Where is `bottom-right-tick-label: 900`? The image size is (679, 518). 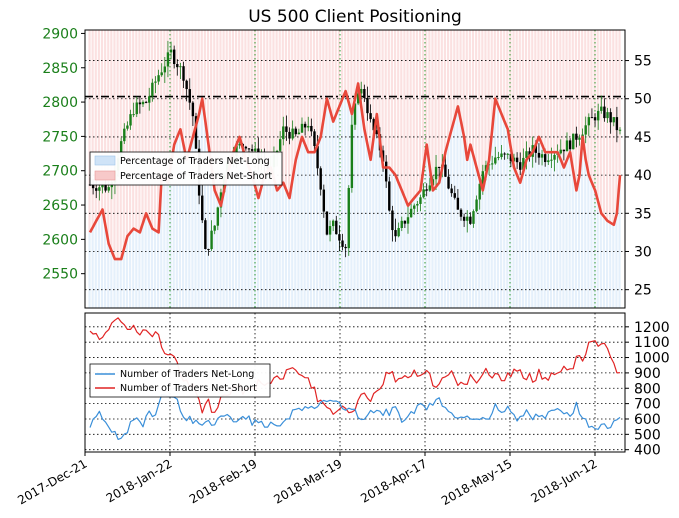 bottom-right-tick-label: 900 is located at coordinates (647, 374).